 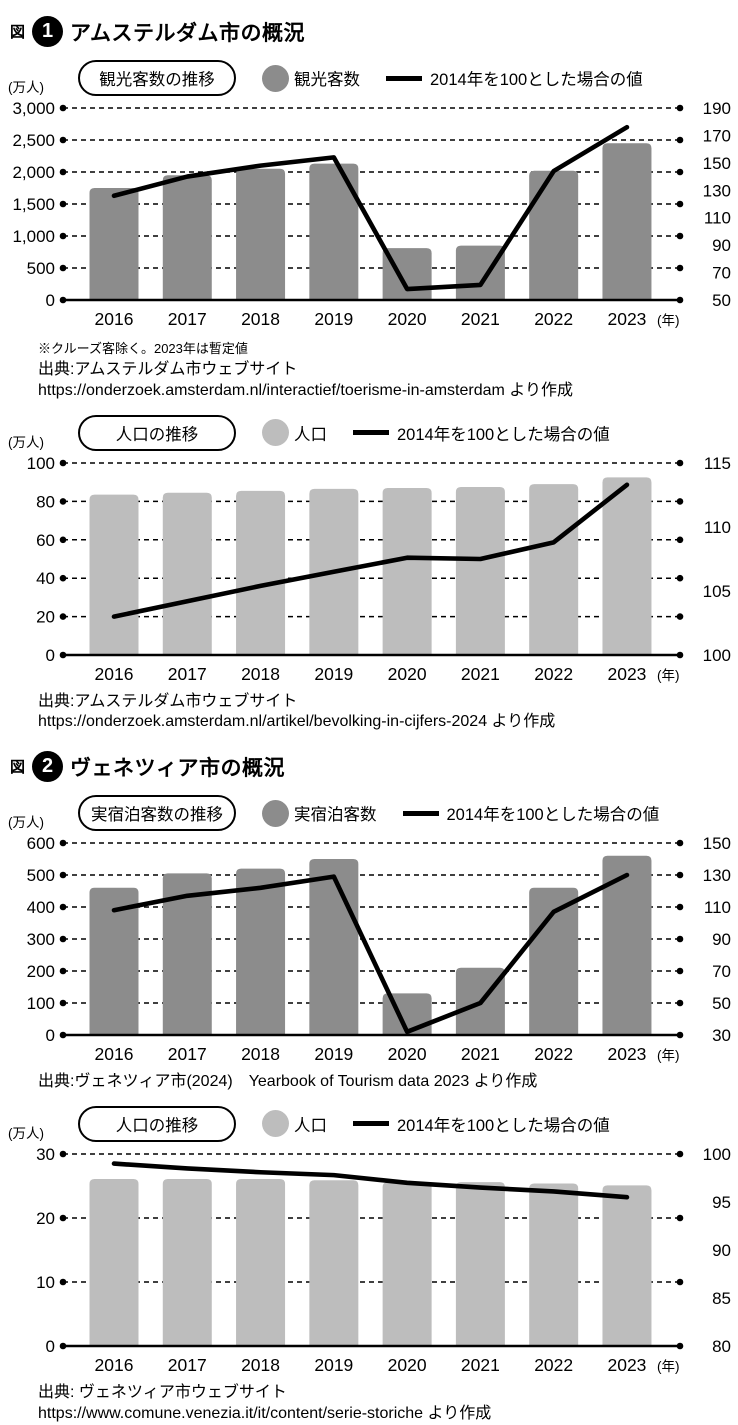 I want to click on x-axis-unit-suffix: (年), so click(x=668, y=320).